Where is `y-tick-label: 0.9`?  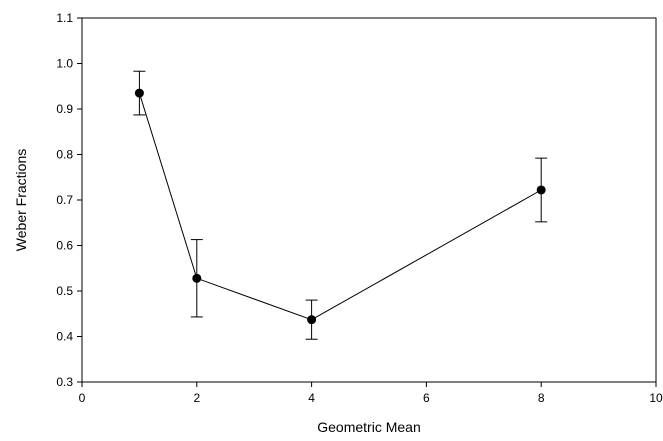 y-tick-label: 0.9 is located at coordinates (64, 109).